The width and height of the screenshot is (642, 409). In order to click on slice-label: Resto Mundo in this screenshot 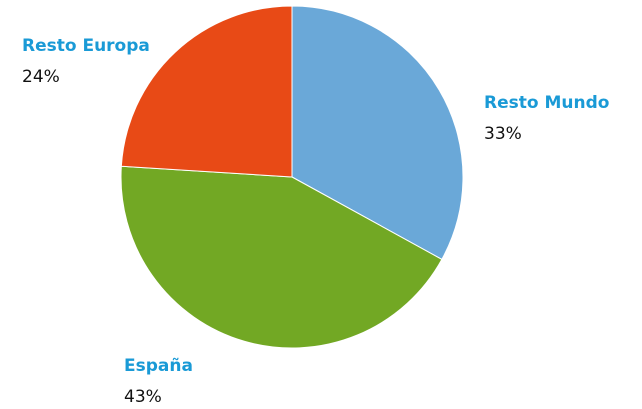, I will do `click(546, 103)`.